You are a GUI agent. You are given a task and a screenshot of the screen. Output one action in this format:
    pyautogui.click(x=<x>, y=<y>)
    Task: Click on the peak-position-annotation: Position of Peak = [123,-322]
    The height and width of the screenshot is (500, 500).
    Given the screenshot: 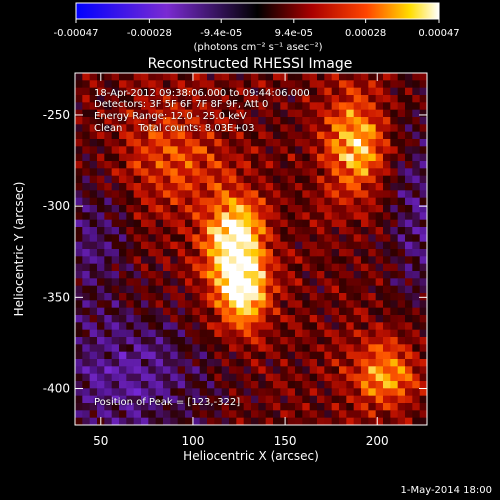 What is the action you would take?
    pyautogui.click(x=167, y=402)
    